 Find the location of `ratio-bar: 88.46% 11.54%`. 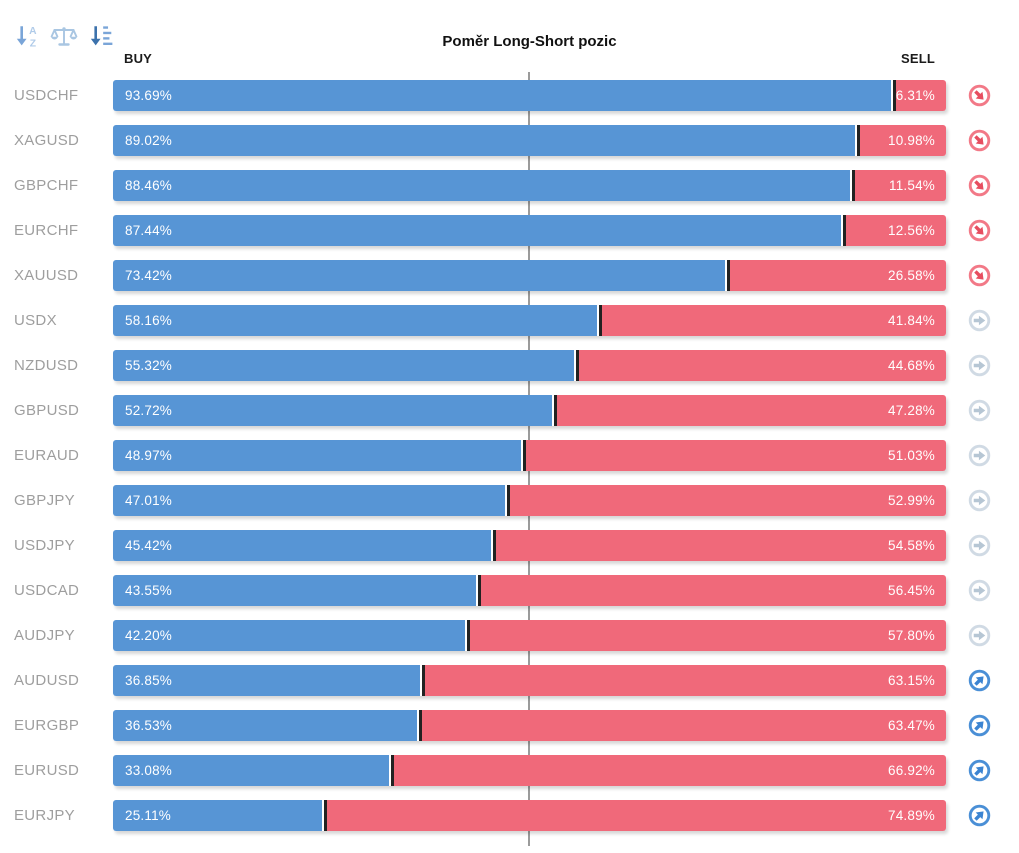

ratio-bar: 88.46% 11.54% is located at coordinates (529, 185).